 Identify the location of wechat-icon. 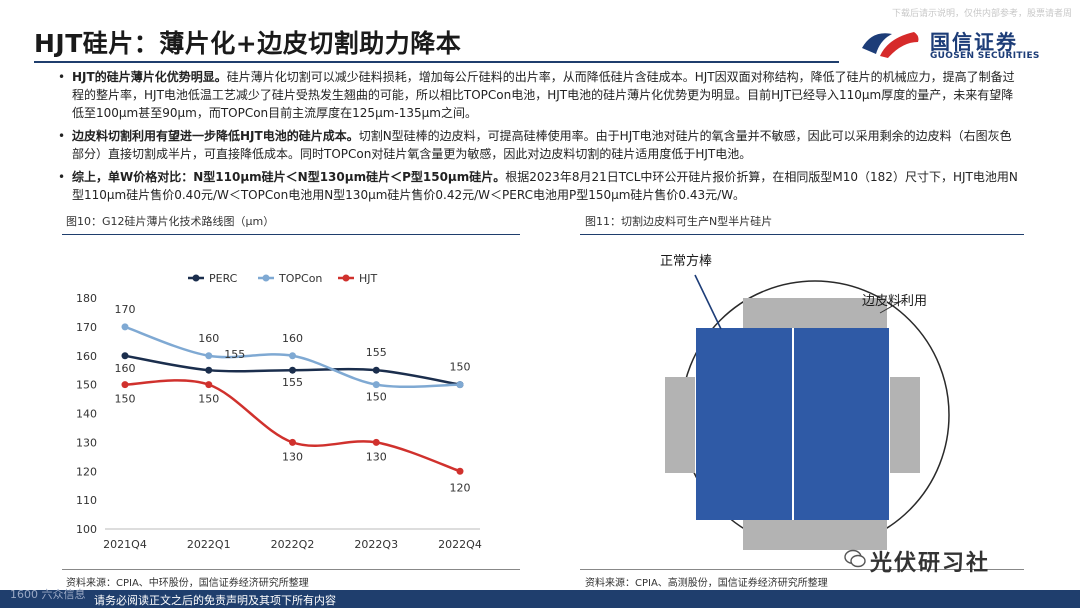
(855, 558).